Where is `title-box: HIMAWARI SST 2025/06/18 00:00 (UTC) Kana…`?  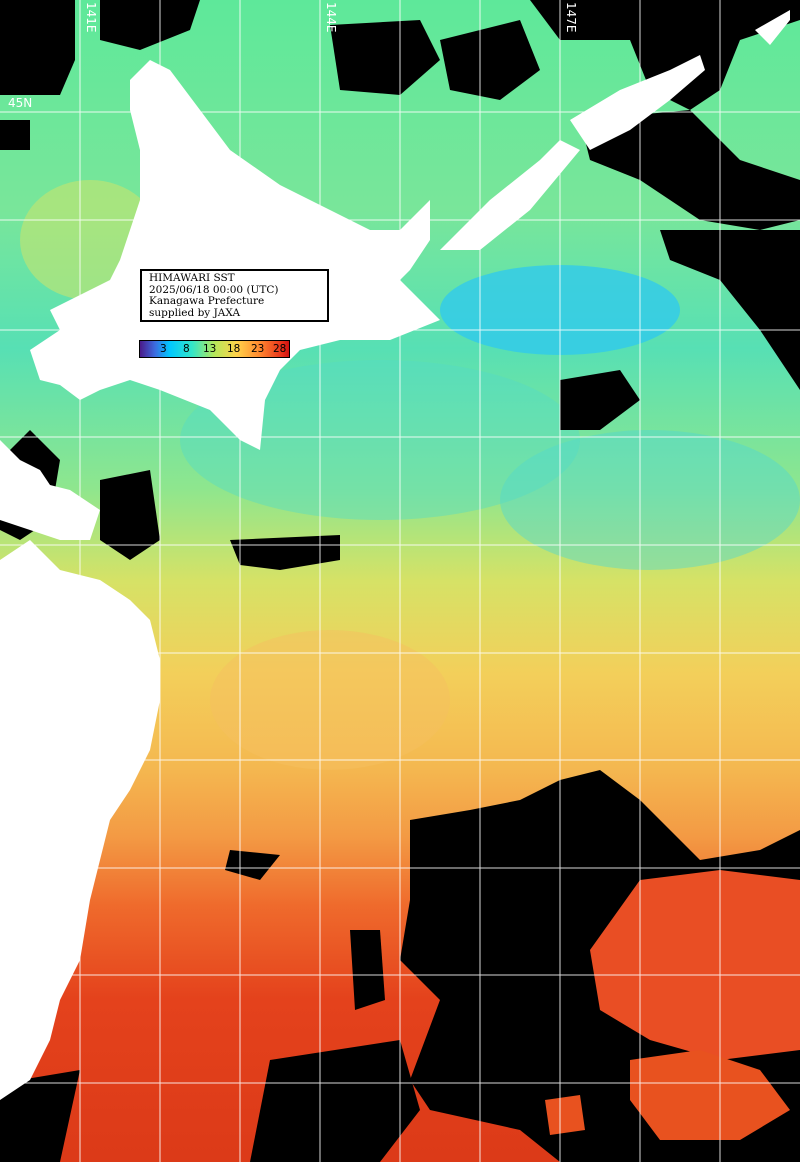 title-box: HIMAWARI SST 2025/06/18 00:00 (UTC) Kana… is located at coordinates (234, 295).